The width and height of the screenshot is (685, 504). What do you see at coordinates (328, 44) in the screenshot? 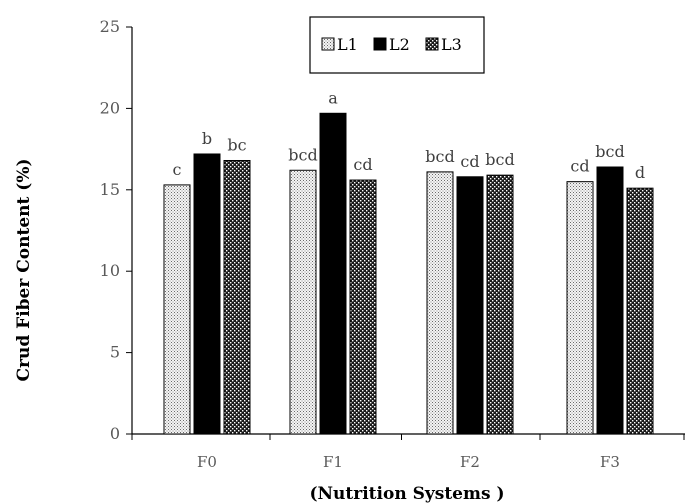
I see `legend-swatch-l1` at bounding box center [328, 44].